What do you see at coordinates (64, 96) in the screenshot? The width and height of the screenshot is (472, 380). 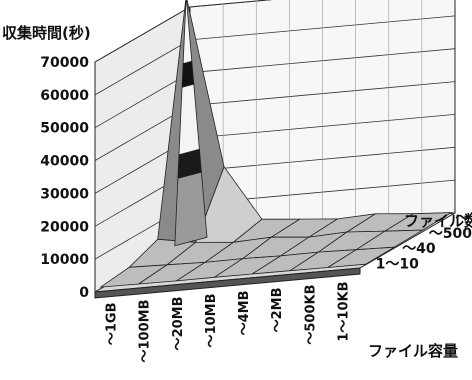 I see `z-tick-label: 60000` at bounding box center [64, 96].